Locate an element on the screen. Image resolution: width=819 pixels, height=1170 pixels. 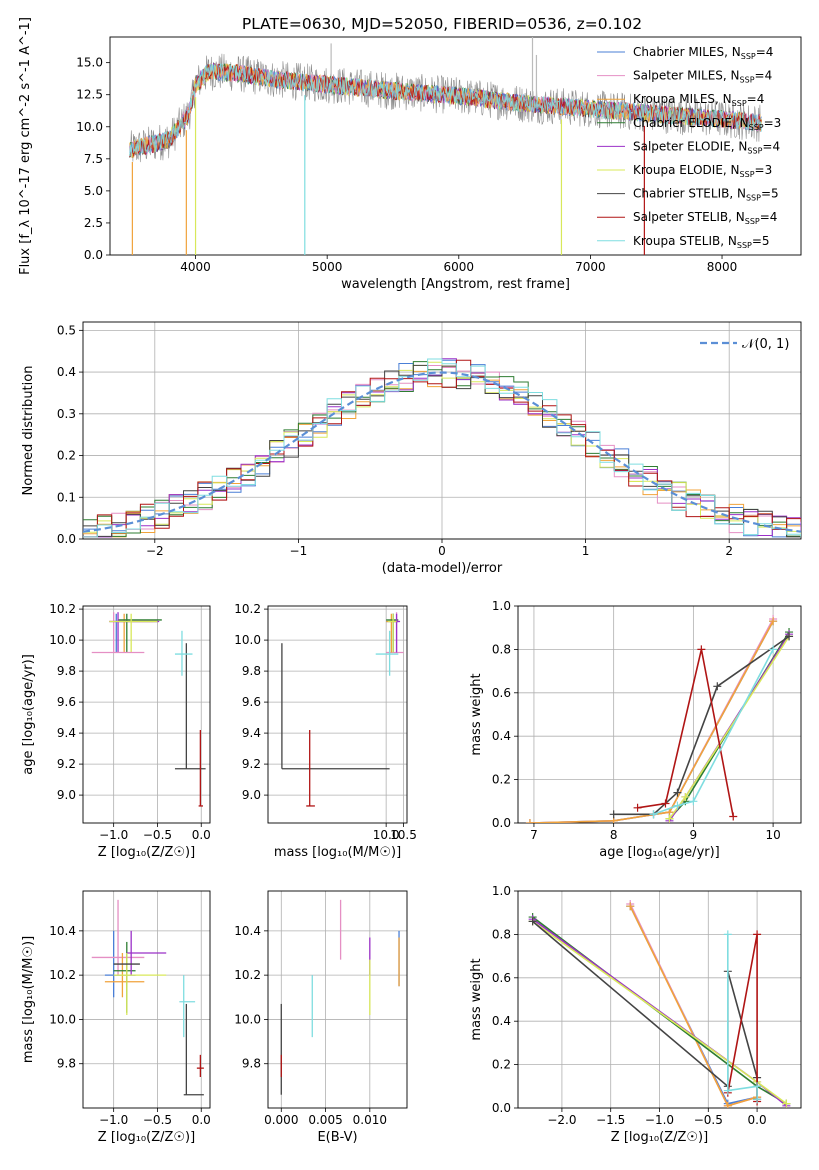
x-tick-label: 1 is located at coordinates (586, 551).